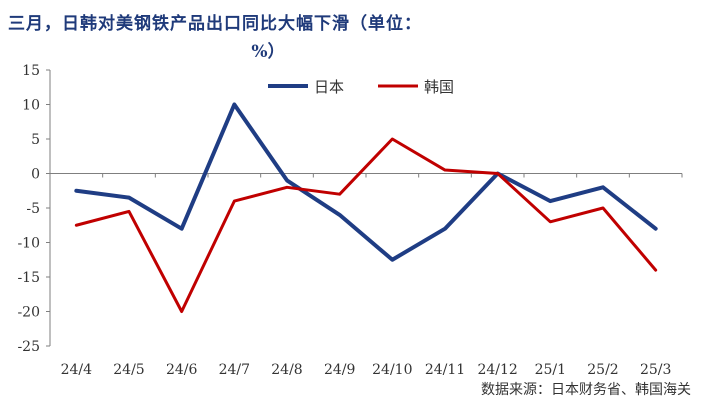  I want to click on x-tick-label: 25/1, so click(550, 370).